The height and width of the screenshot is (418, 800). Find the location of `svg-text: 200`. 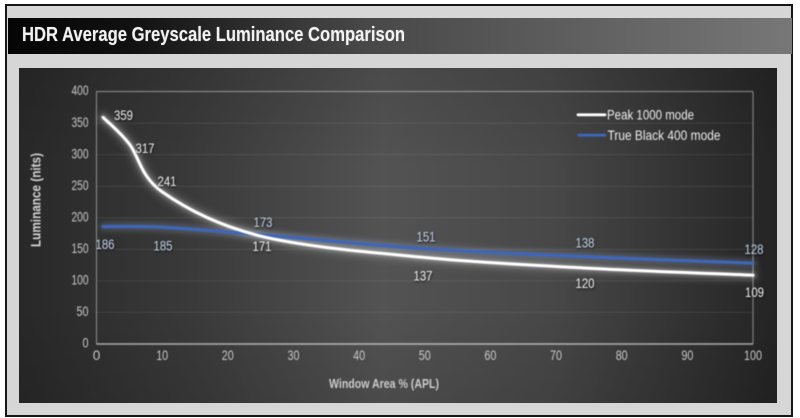

svg-text: 200 is located at coordinates (80, 217).